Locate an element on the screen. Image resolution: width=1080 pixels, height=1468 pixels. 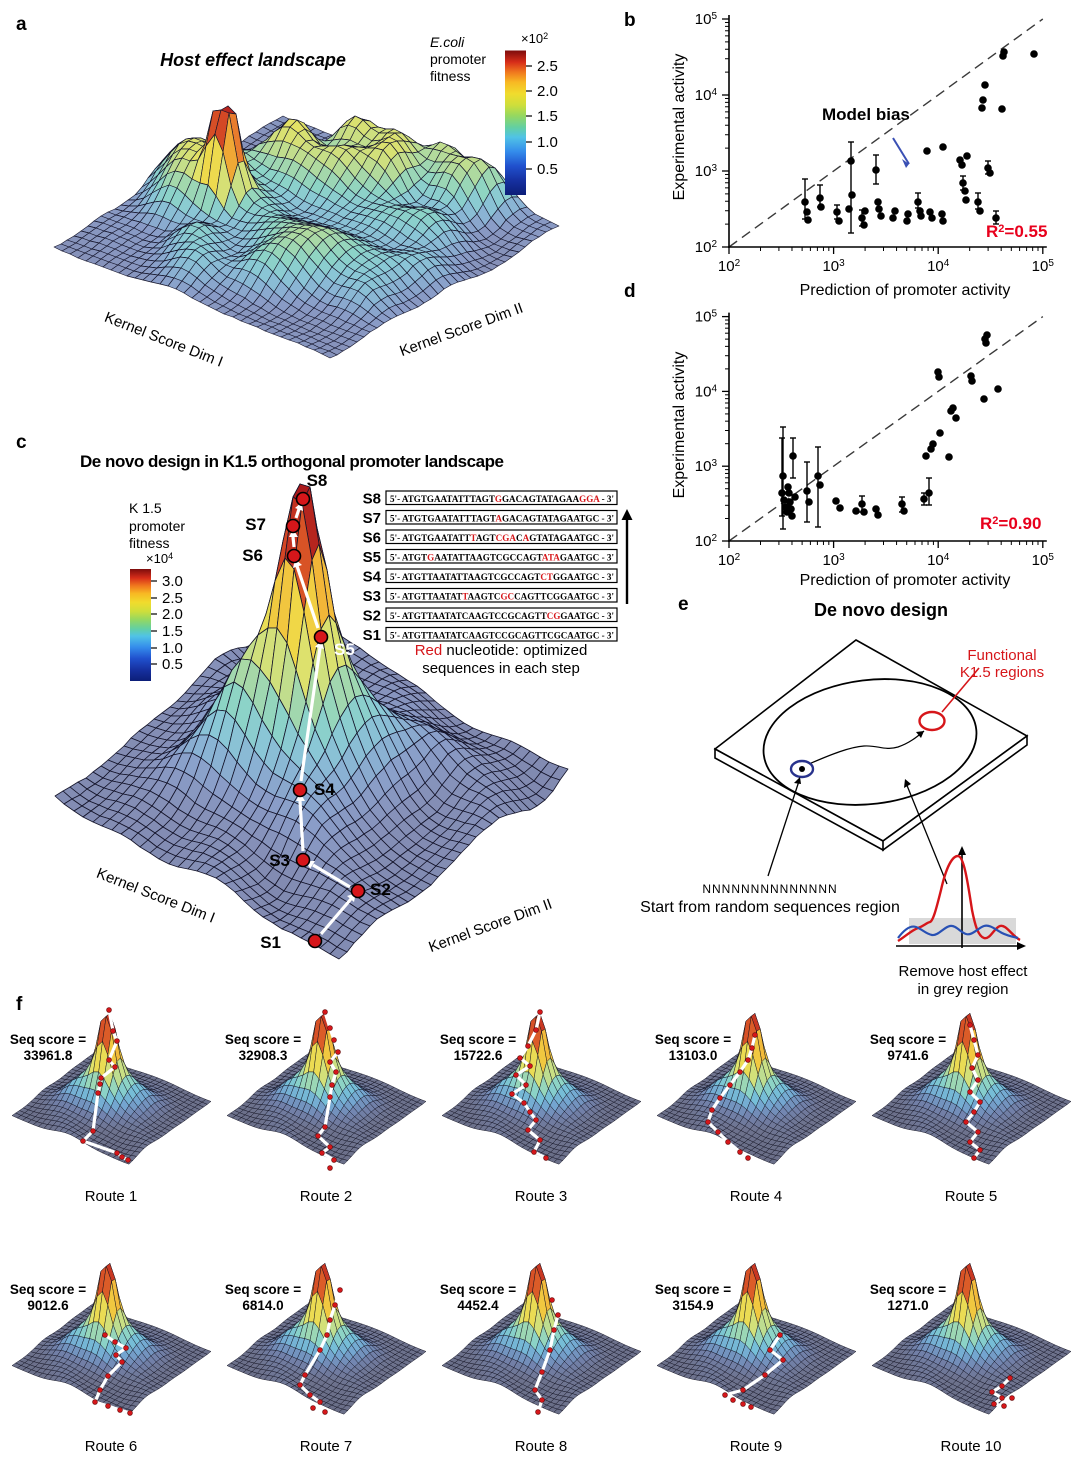
svg-text: De novo design is located at coordinates (881, 610).